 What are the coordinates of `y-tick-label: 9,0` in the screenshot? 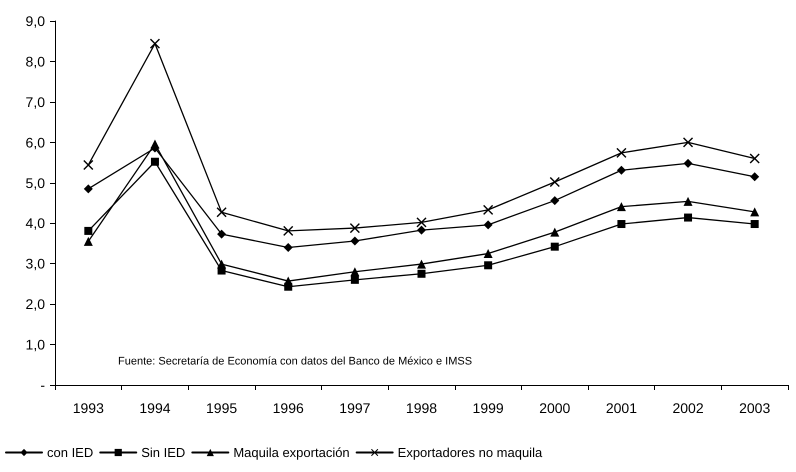 It's located at (36, 21).